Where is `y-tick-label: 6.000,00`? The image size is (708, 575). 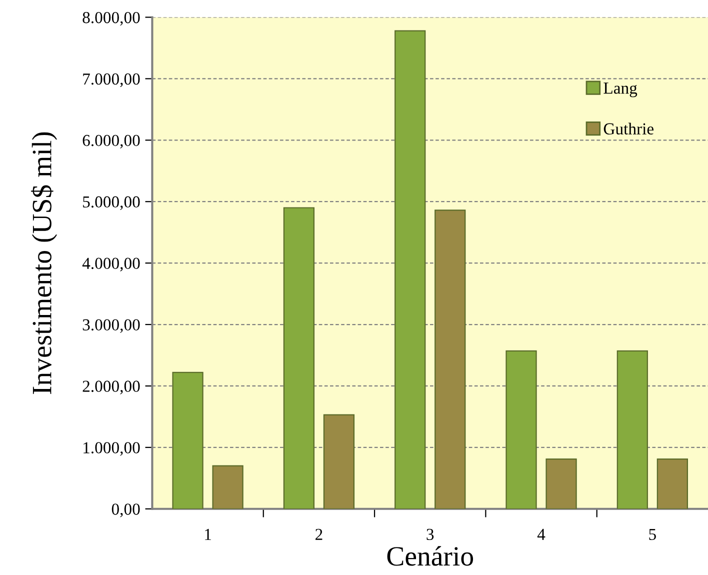 y-tick-label: 6.000,00 is located at coordinates (111, 141).